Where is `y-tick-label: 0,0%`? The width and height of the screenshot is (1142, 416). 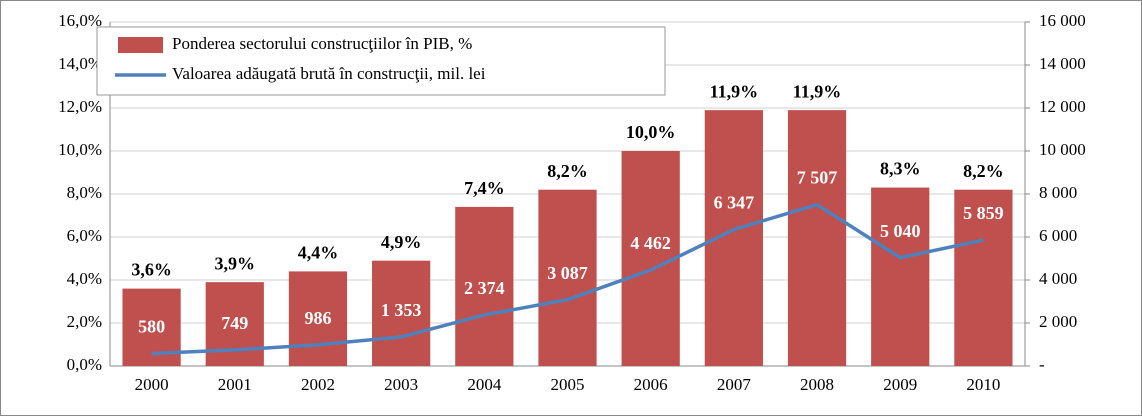 y-tick-label: 0,0% is located at coordinates (84, 364).